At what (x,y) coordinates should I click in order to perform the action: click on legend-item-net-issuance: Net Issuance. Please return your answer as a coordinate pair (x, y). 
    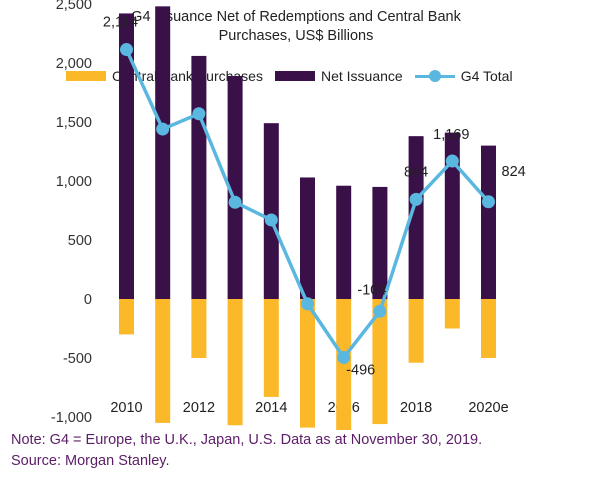
    Looking at the image, I should click on (338, 76).